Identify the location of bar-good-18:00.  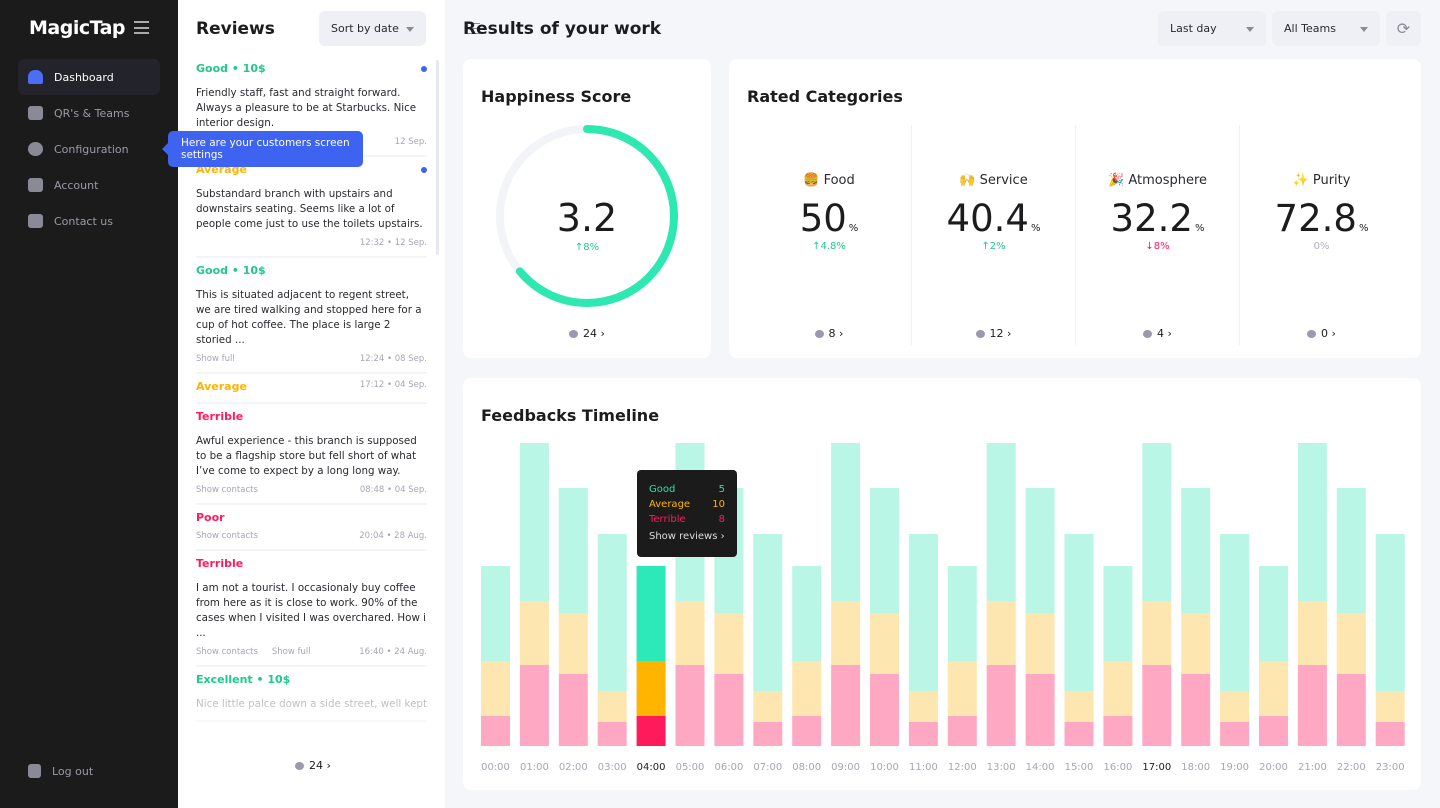
(1196, 550).